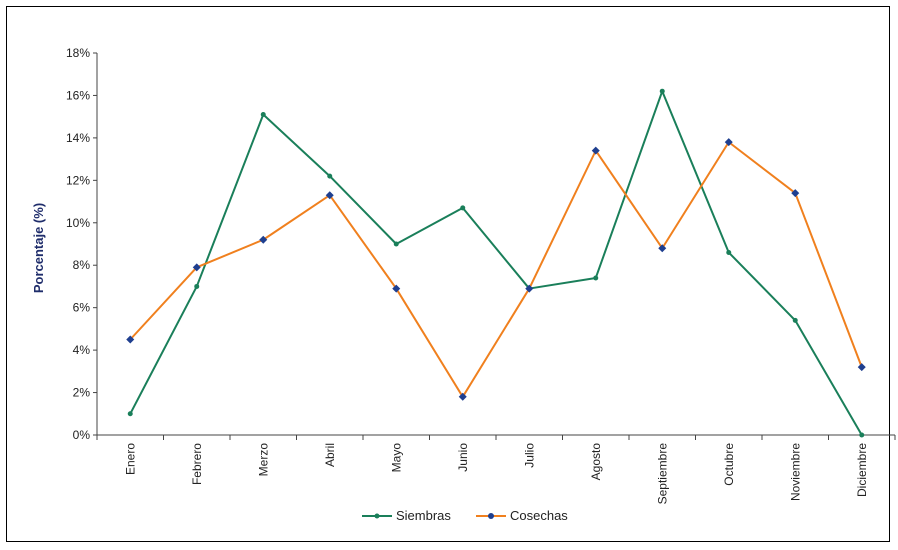  I want to click on x-tick-label: Agosto, so click(596, 462).